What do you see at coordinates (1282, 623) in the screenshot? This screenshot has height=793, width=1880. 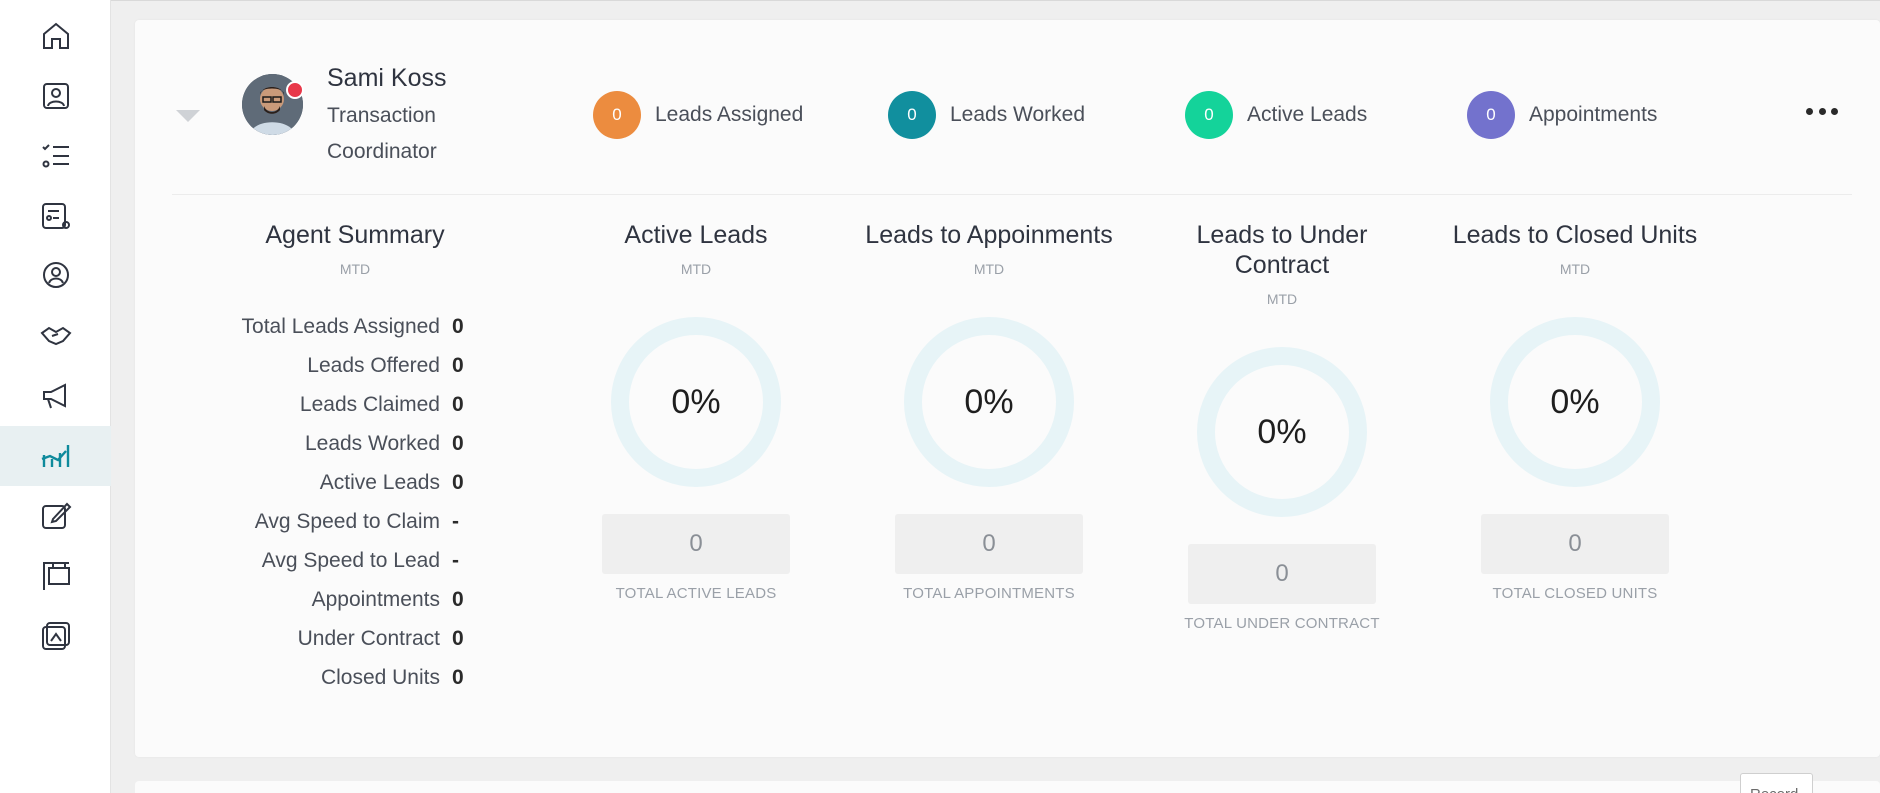 I see `metric-total-label: TOTAL UNDER CONTRACT` at bounding box center [1282, 623].